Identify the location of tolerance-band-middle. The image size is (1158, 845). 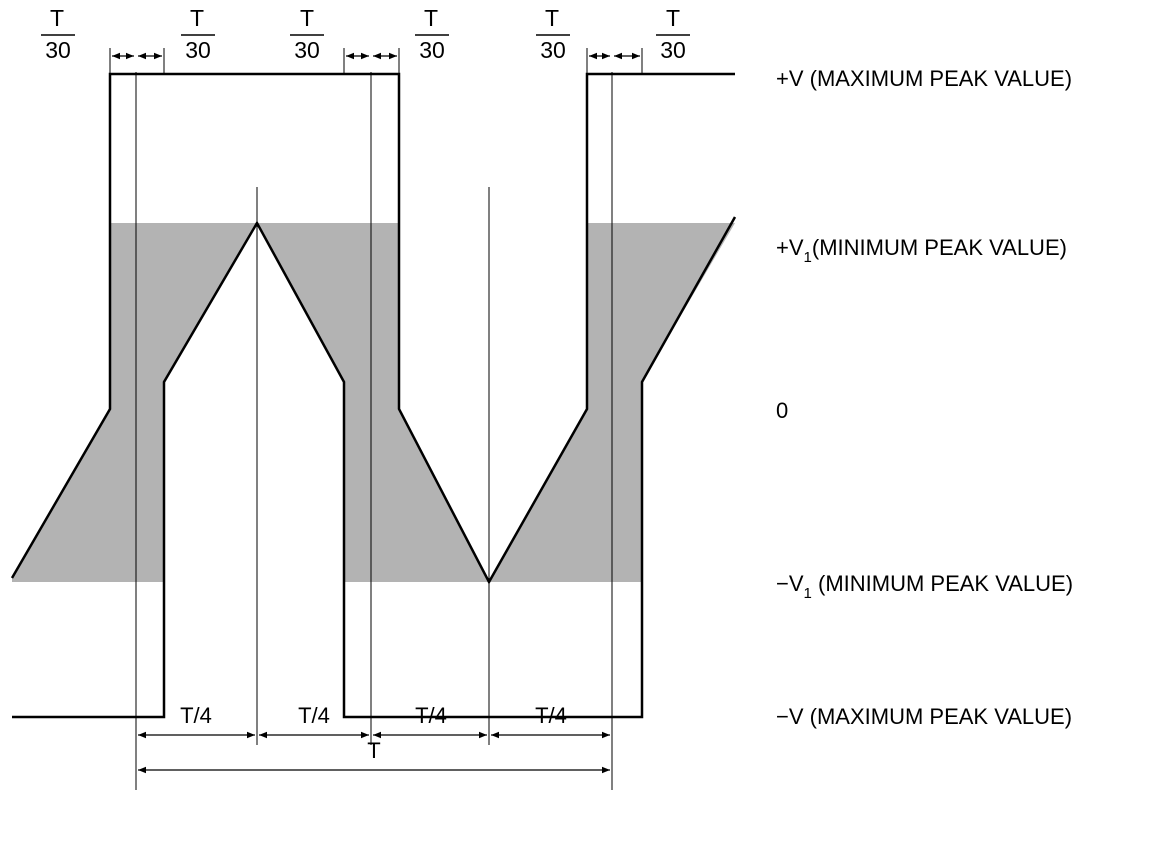
(373, 402).